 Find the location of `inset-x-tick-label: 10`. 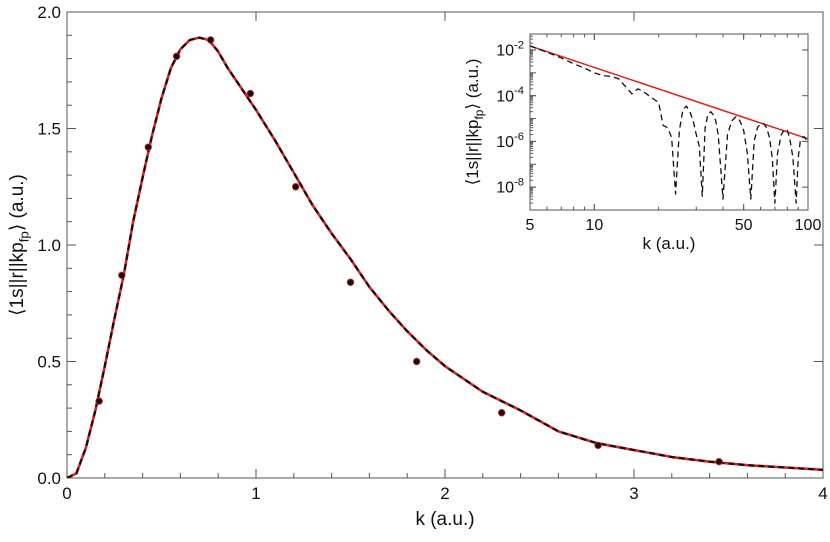

inset-x-tick-label: 10 is located at coordinates (594, 225).